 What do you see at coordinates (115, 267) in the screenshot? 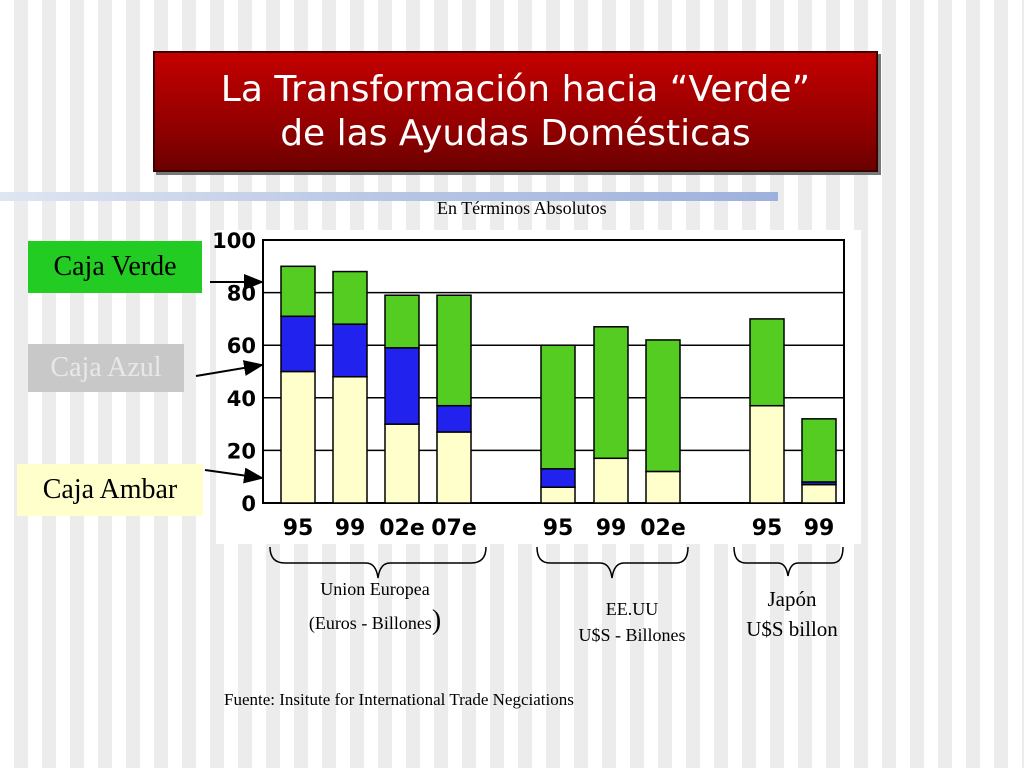
I see `caja-verde-label: Caja Verde` at bounding box center [115, 267].